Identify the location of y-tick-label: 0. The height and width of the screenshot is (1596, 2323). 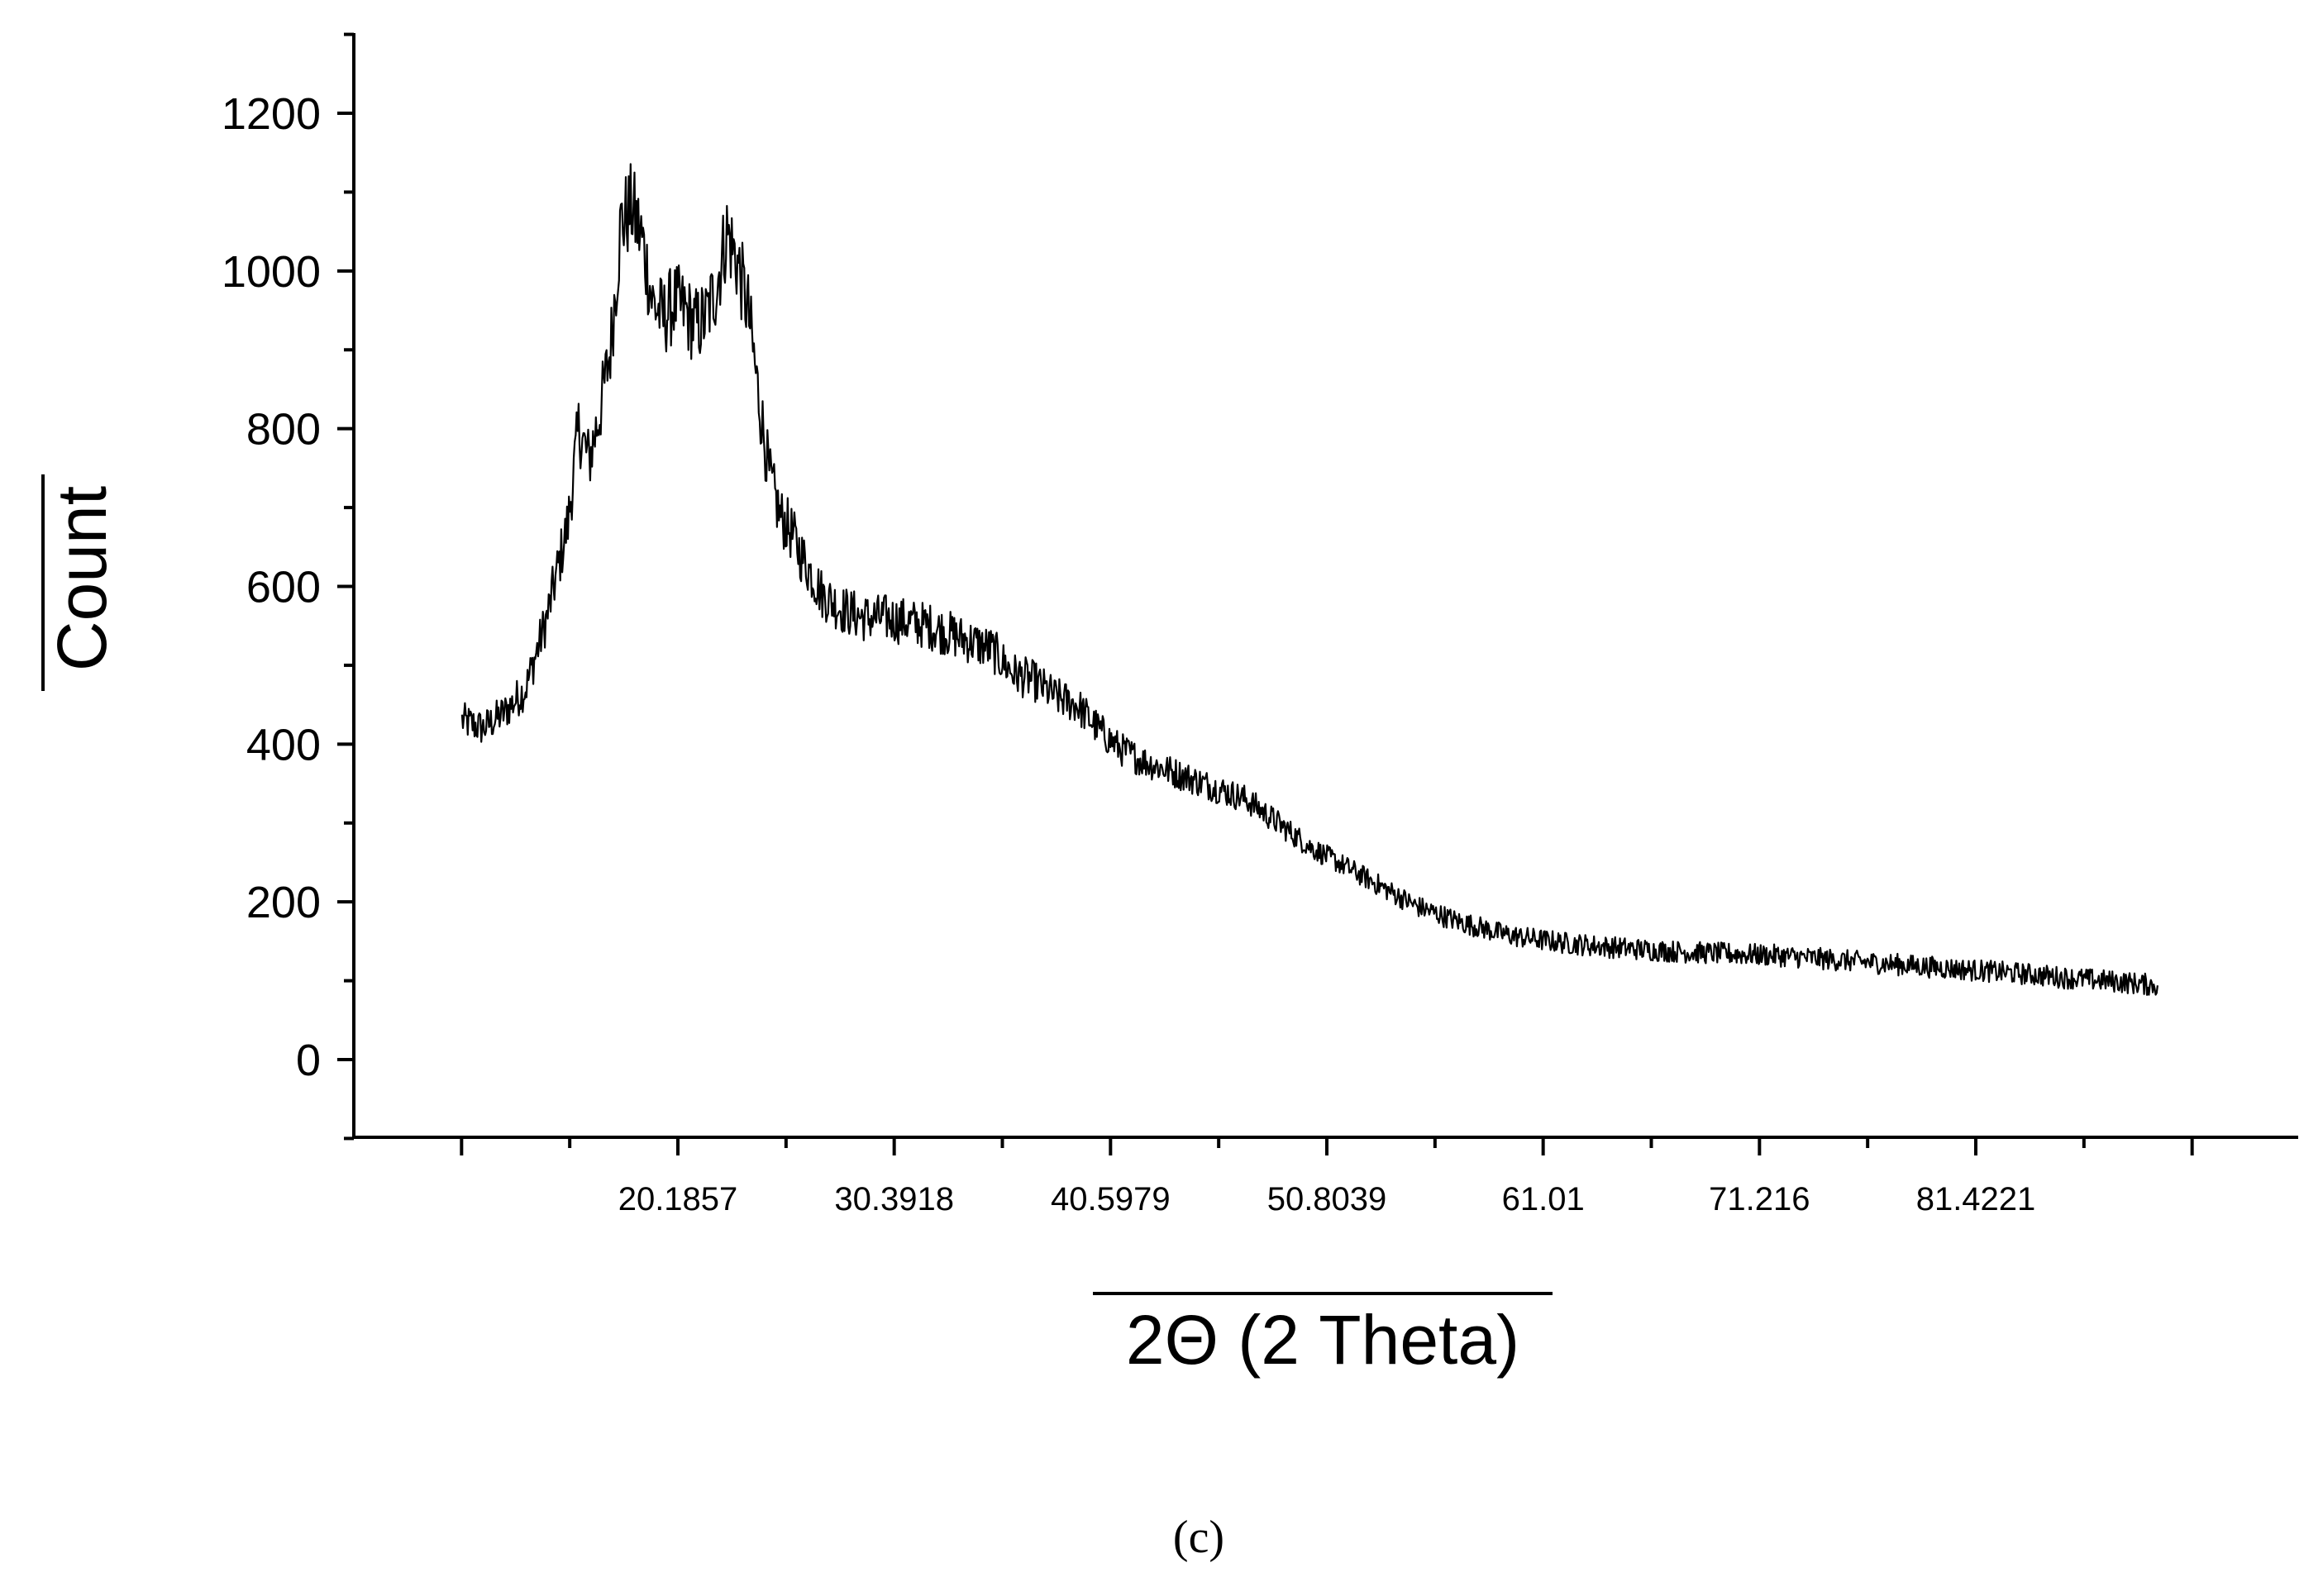
(308, 1060).